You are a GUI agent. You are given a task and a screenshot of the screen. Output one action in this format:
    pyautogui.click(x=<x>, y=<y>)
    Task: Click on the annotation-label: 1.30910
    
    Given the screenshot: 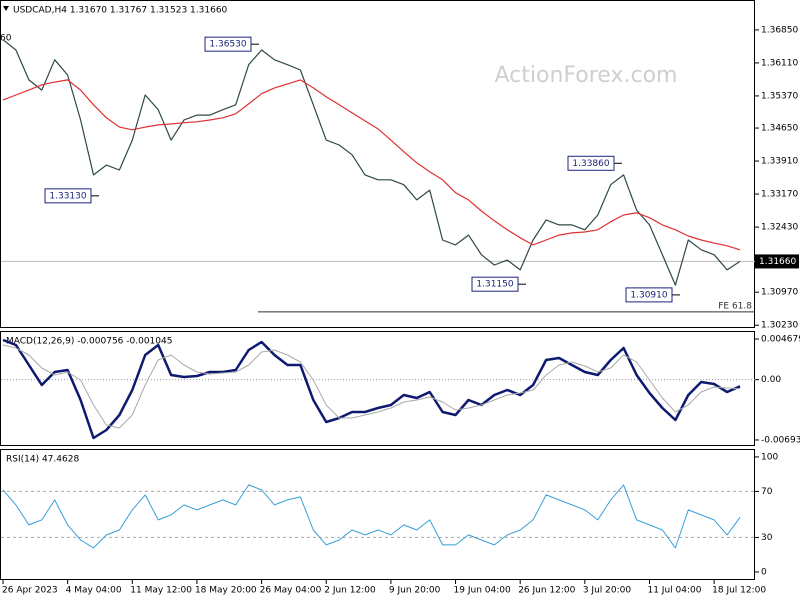 What is the action you would take?
    pyautogui.click(x=648, y=295)
    